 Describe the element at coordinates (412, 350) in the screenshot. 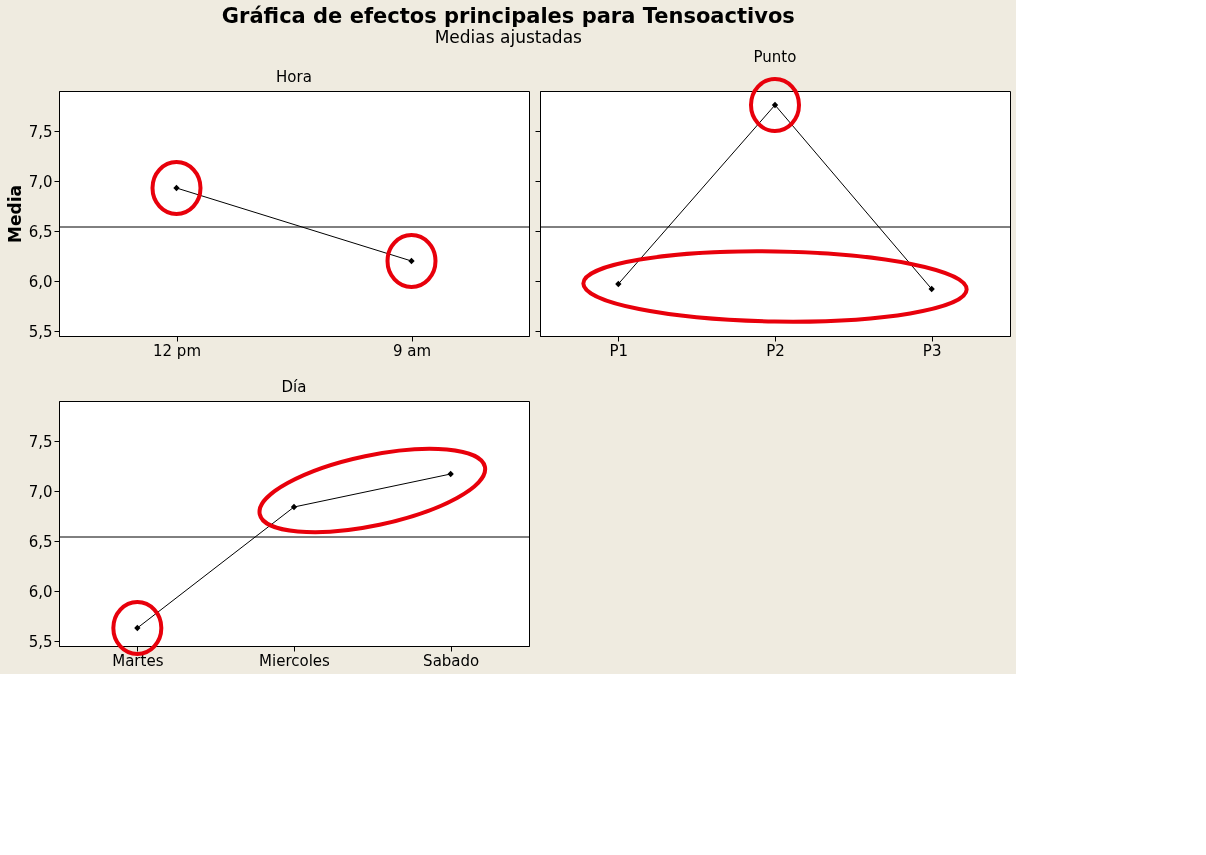

I see `x-tick-label: 9 am` at that location.